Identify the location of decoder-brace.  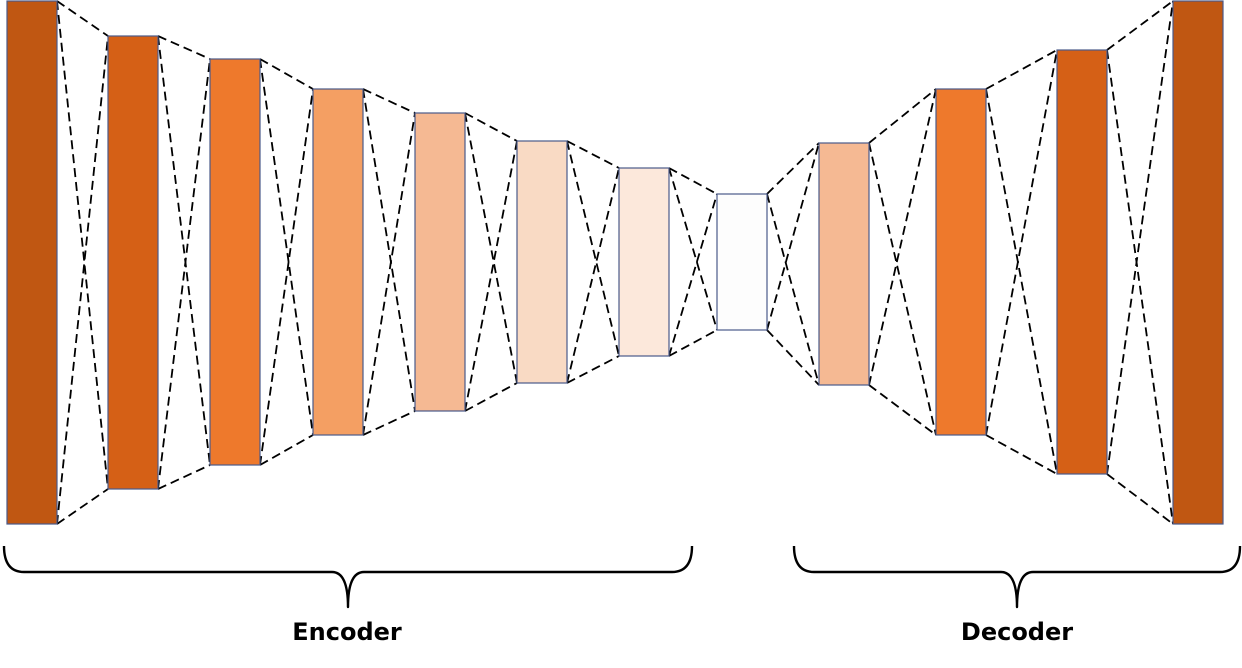
(1017, 577).